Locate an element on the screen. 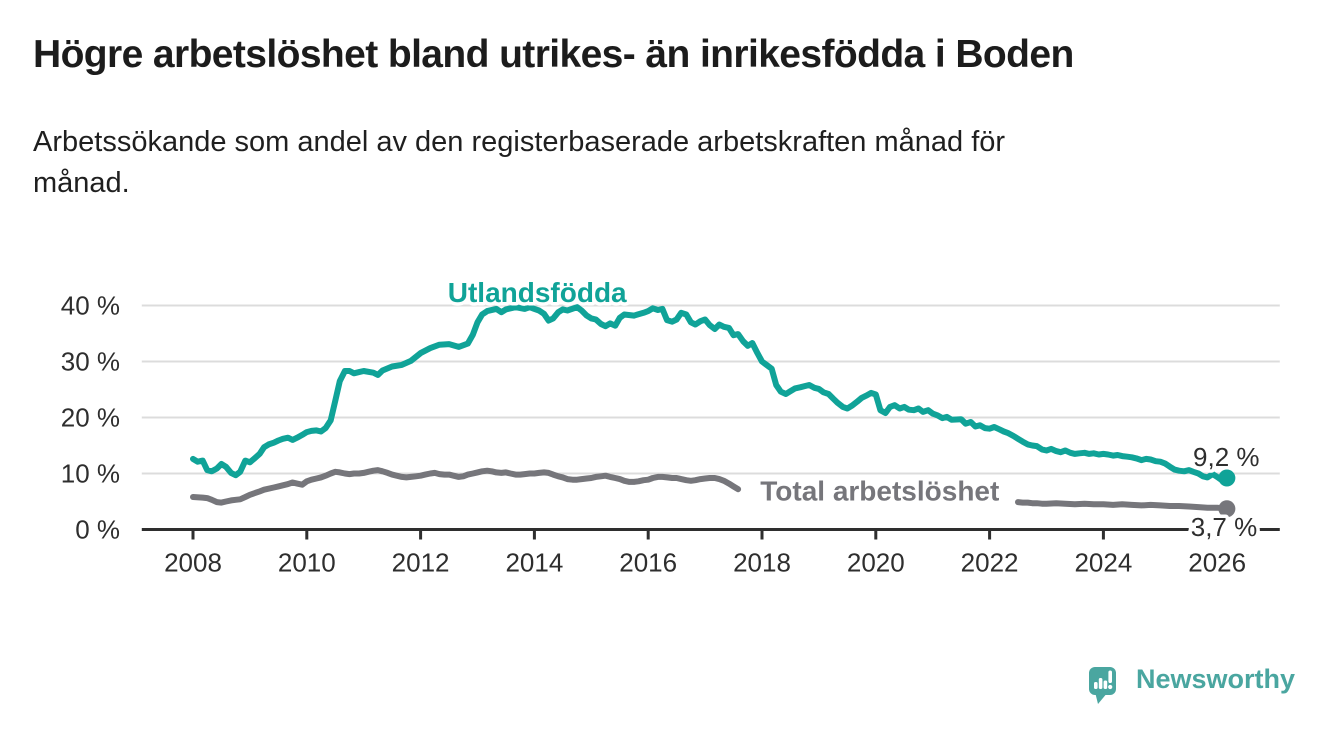 The height and width of the screenshot is (734, 1340). logo-exclamation-bar is located at coordinates (1110, 676).